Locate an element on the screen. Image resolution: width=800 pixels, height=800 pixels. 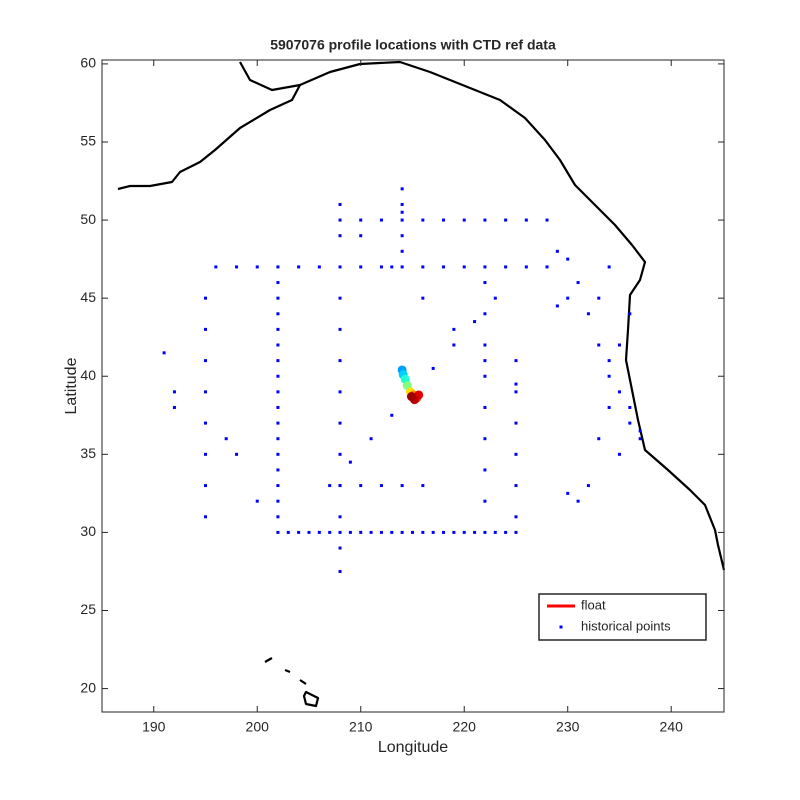
x-tick-label: 200 is located at coordinates (258, 727).